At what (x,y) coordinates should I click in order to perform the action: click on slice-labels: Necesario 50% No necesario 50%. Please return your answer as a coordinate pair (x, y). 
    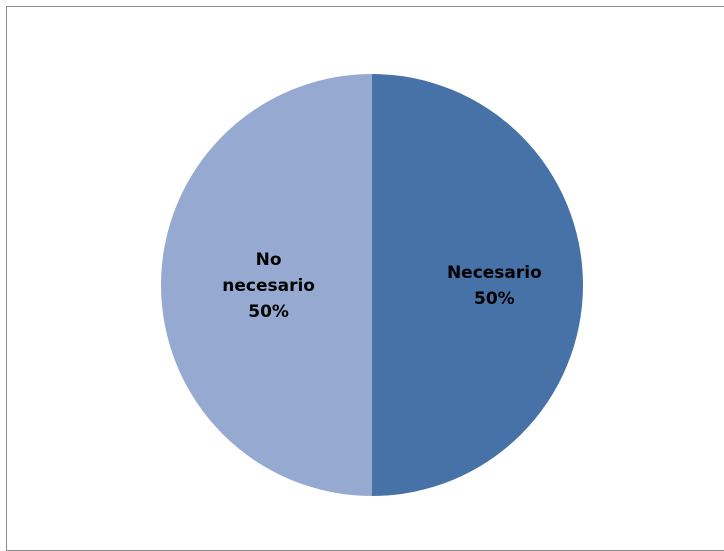
    Looking at the image, I should click on (382, 286).